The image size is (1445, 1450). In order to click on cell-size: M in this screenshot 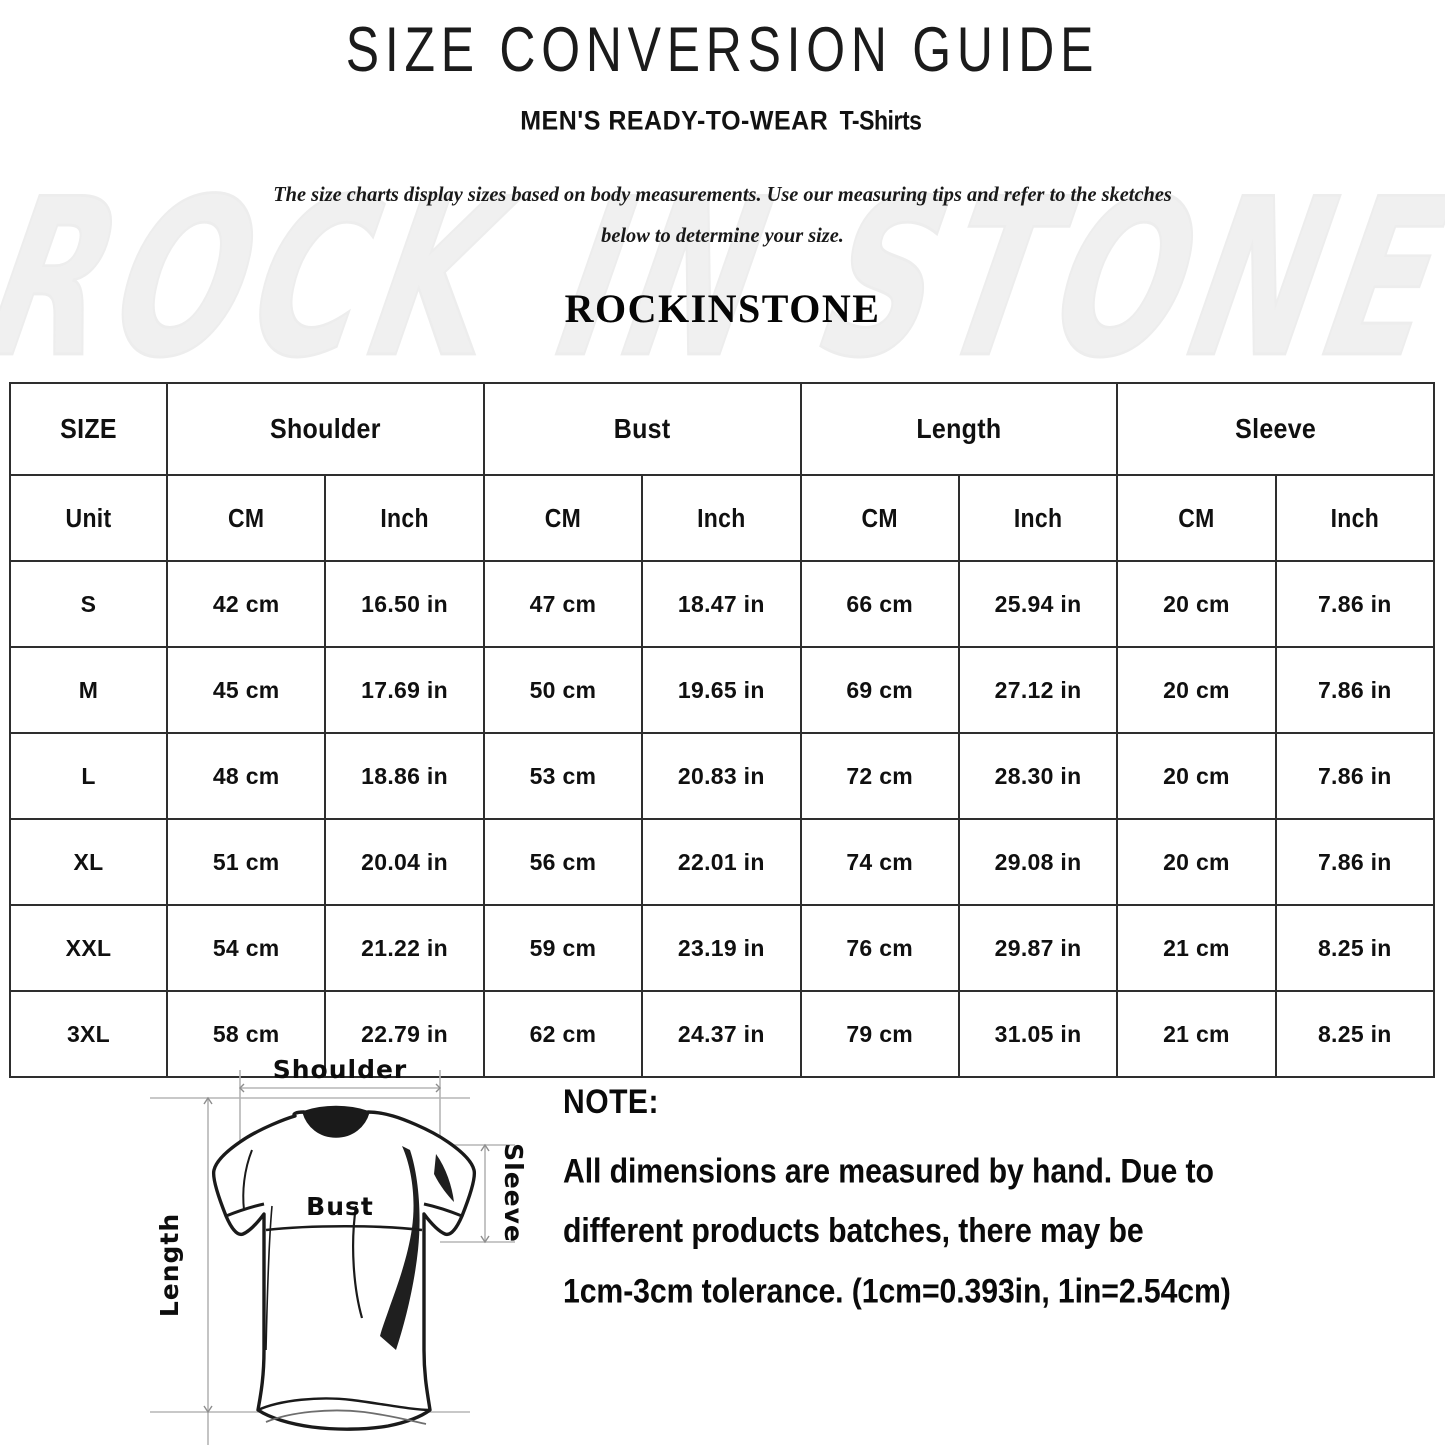, I will do `click(88, 690)`.